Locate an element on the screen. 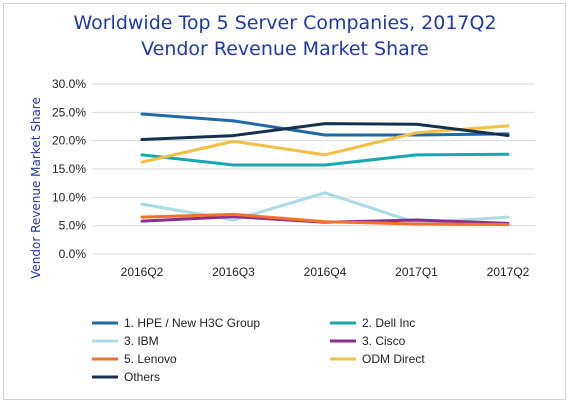 Image resolution: width=570 pixels, height=404 pixels. y-tick-label: 5.0% is located at coordinates (73, 226).